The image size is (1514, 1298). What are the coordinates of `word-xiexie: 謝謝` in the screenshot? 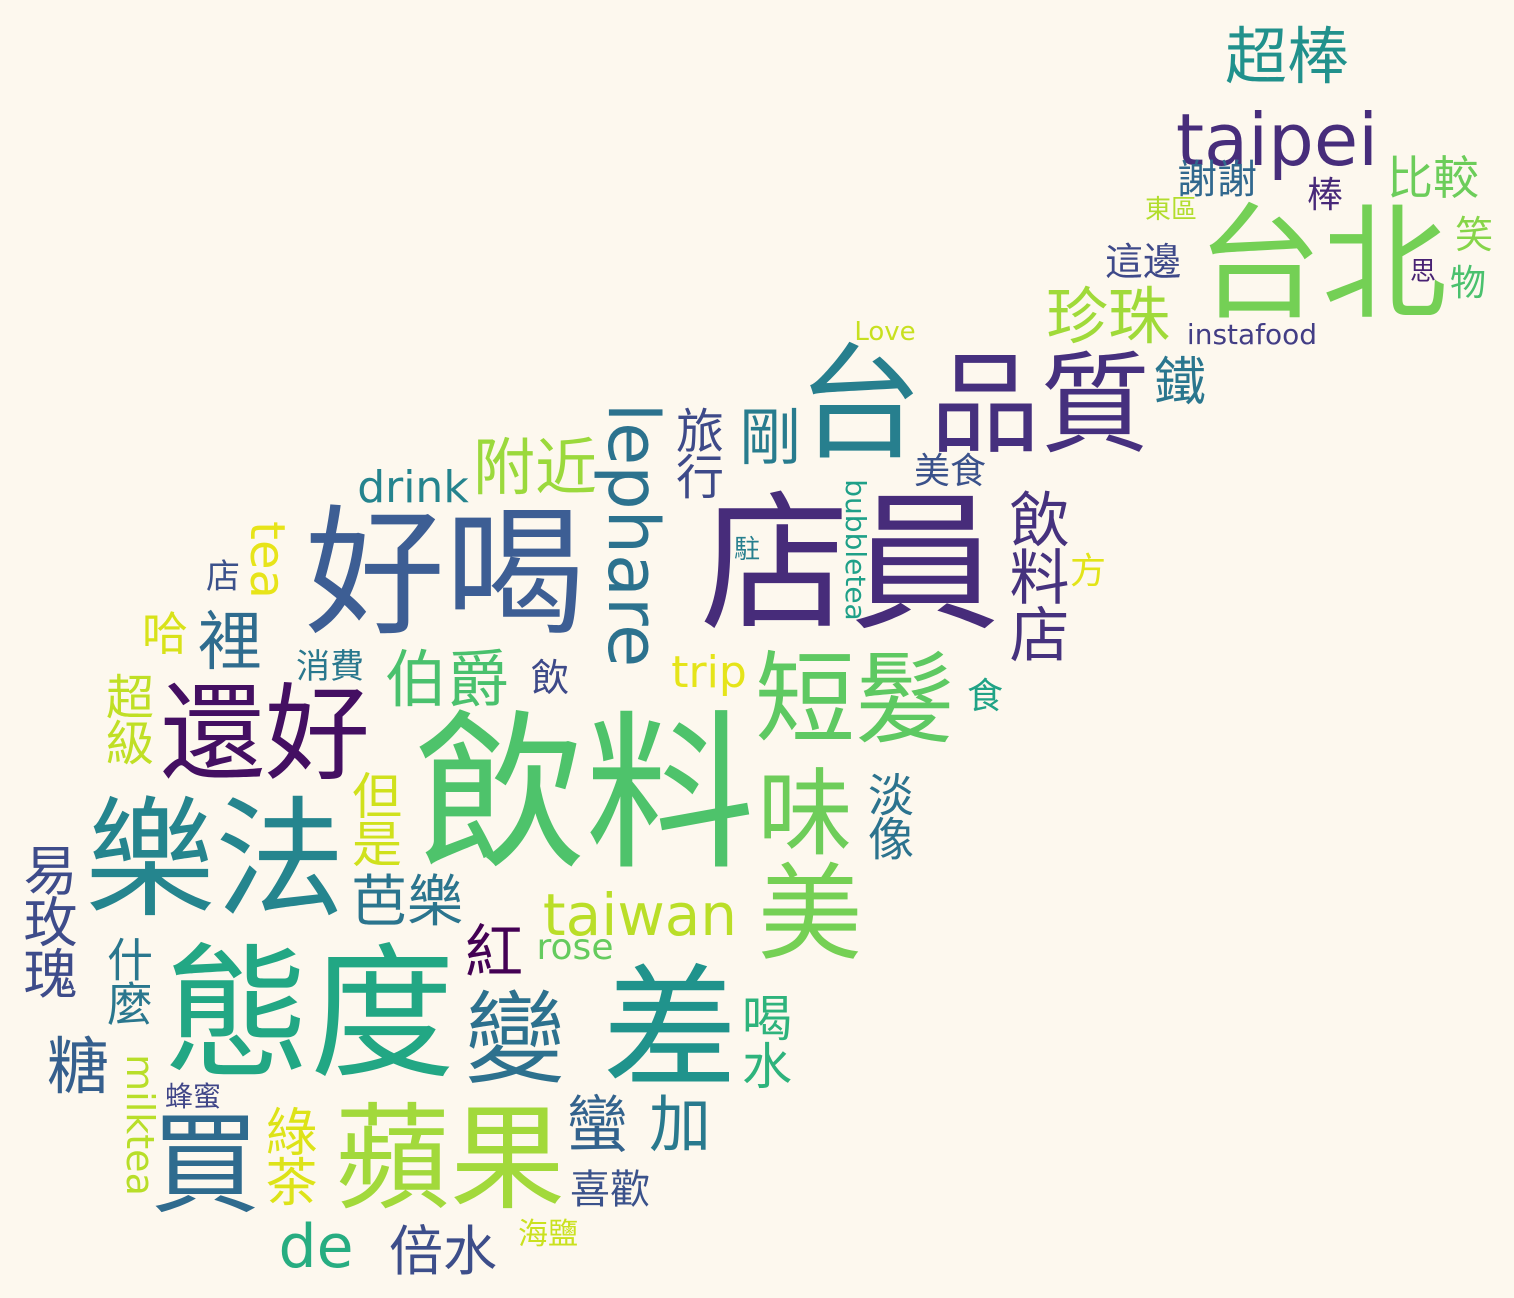 It's located at (1217, 180).